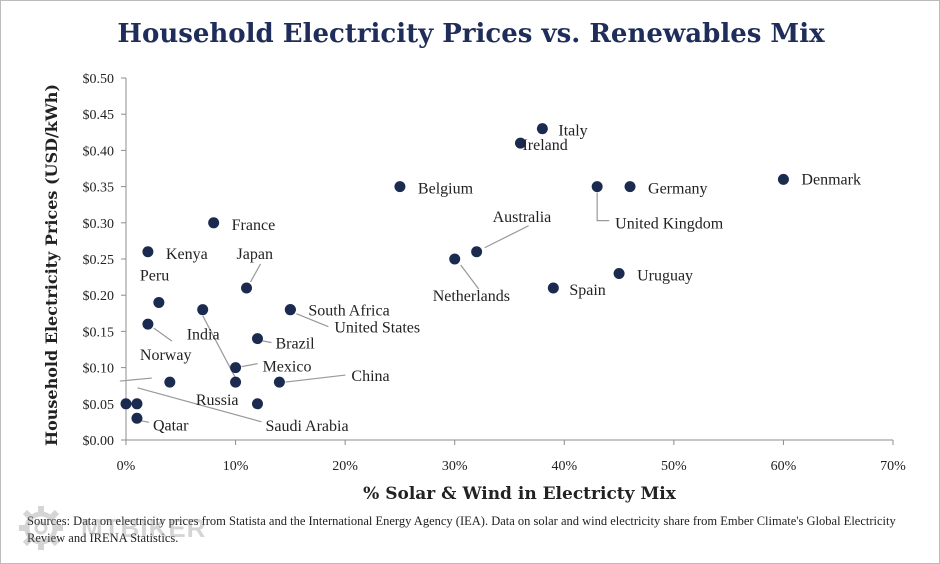  What do you see at coordinates (99, 332) in the screenshot?
I see `y-tick-label: $0.15` at bounding box center [99, 332].